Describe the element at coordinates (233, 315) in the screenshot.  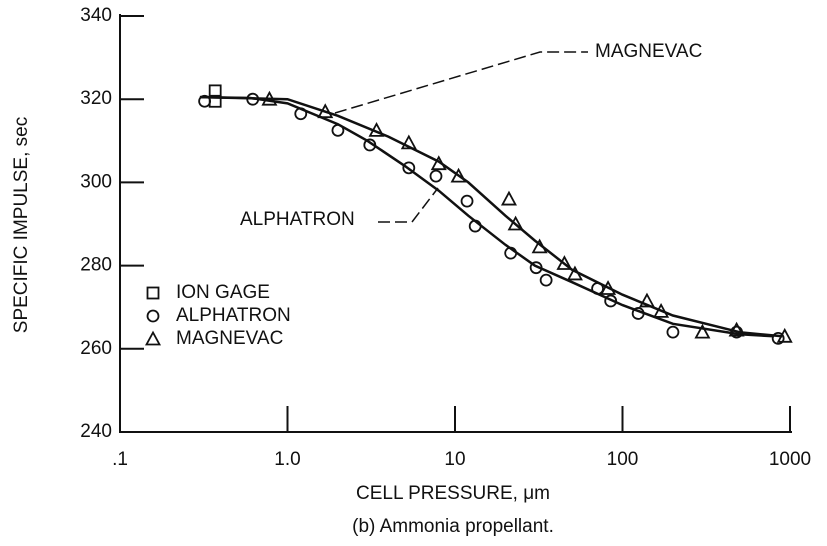
I see `legend-label: ALPHATRON` at that location.